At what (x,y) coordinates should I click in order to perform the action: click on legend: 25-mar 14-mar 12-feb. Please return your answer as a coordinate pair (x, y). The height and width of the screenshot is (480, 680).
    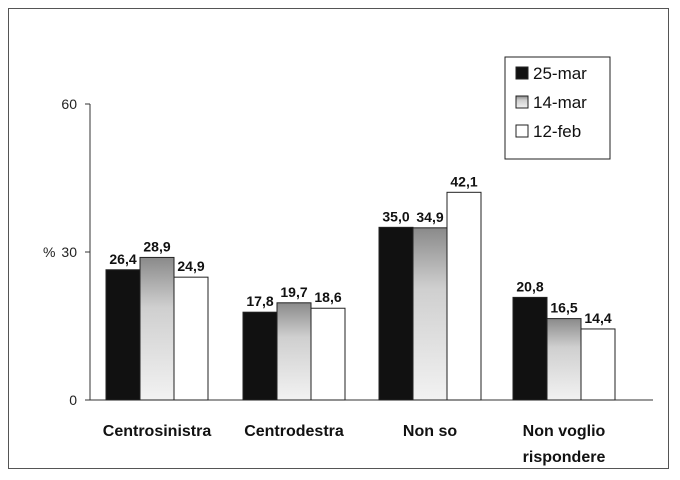
    Looking at the image, I should click on (557, 108).